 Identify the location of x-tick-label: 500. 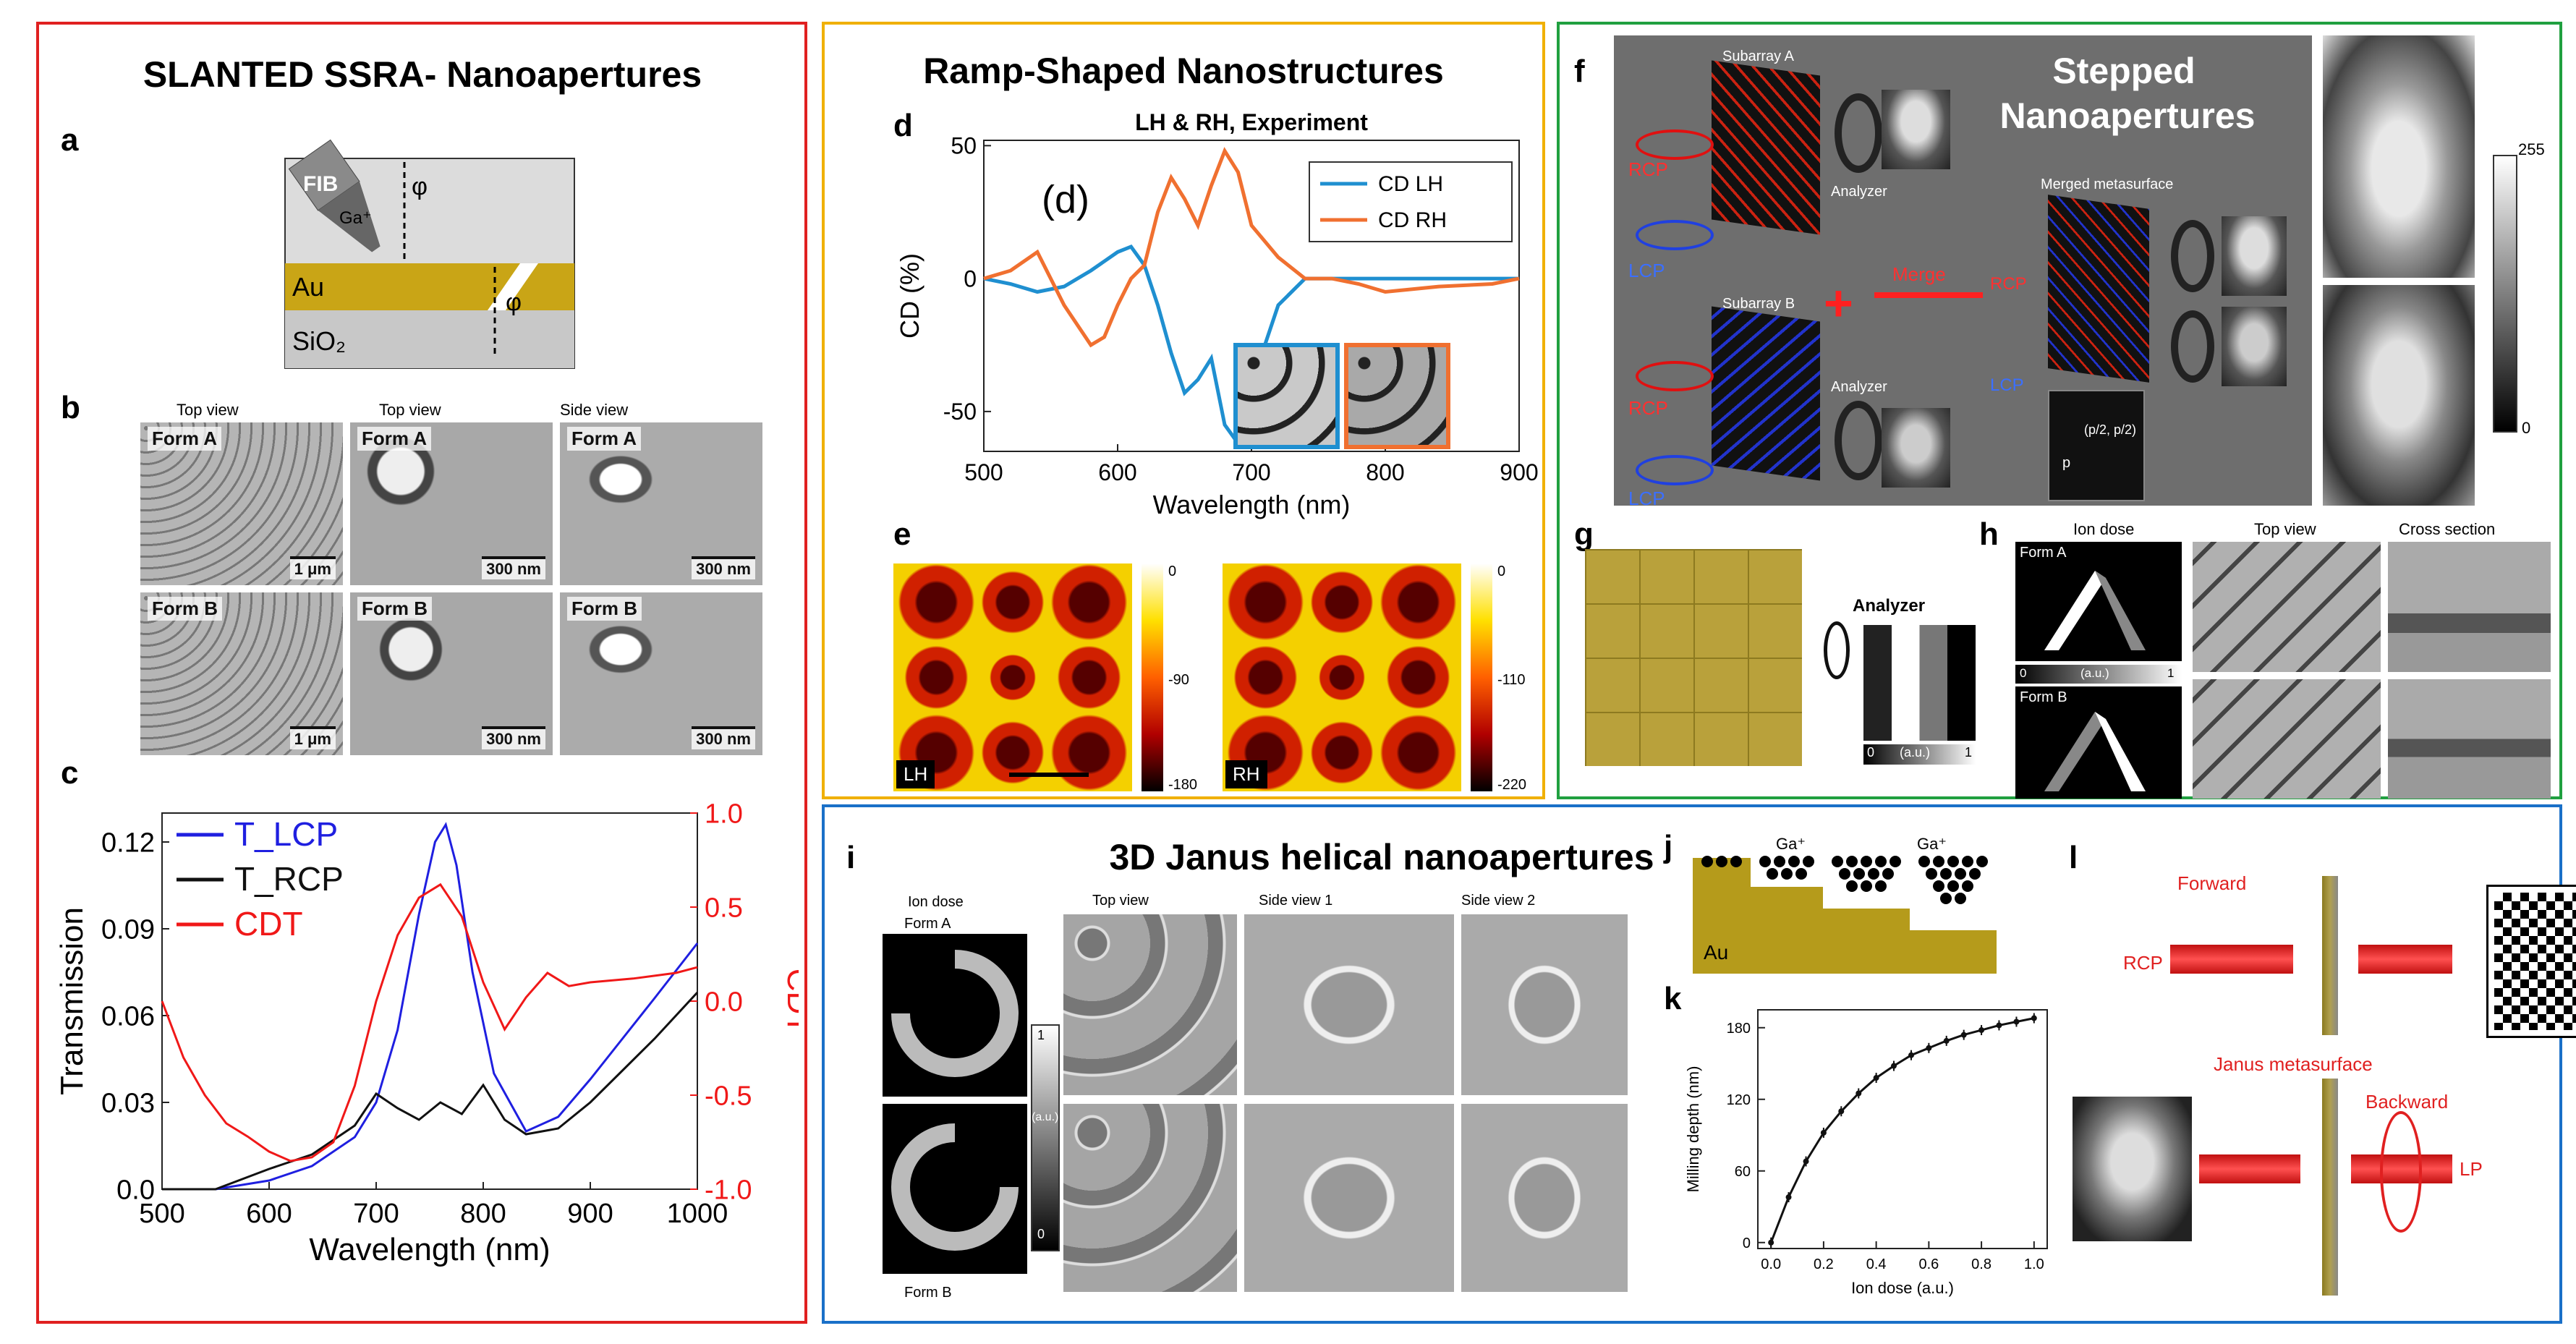
(161, 1214).